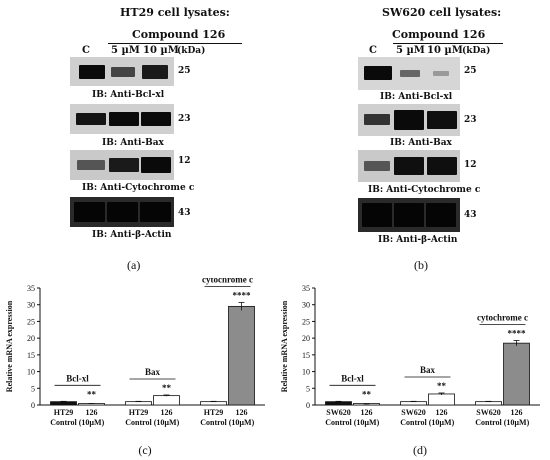 This screenshot has width=550, height=460. Describe the element at coordinates (308, 405) in the screenshot. I see `chart-d-ytick-label: 0` at that location.